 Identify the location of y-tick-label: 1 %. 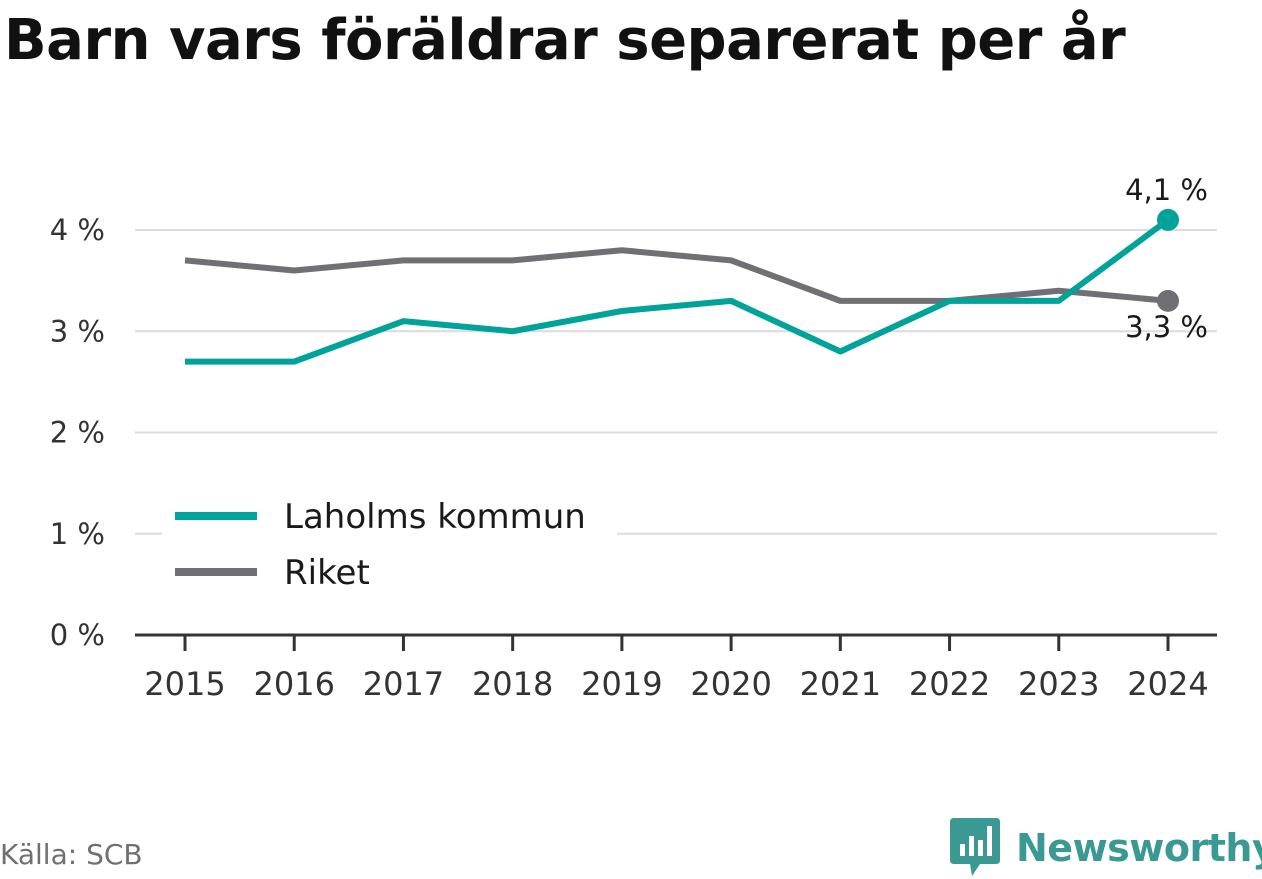
(77, 534).